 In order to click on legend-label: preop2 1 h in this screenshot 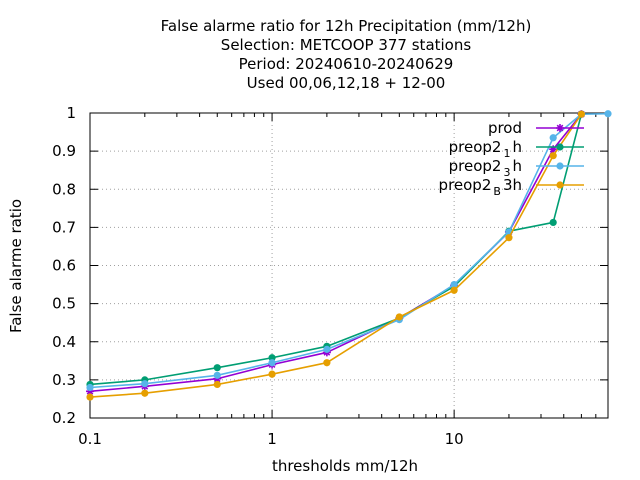, I will do `click(485, 149)`.